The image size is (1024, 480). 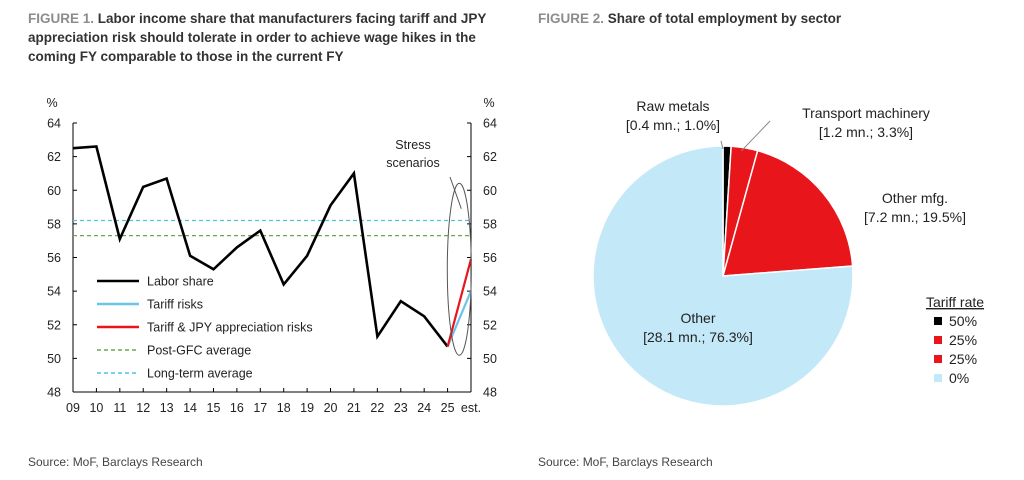 What do you see at coordinates (96, 408) in the screenshot?
I see `x-tick-label: 10` at bounding box center [96, 408].